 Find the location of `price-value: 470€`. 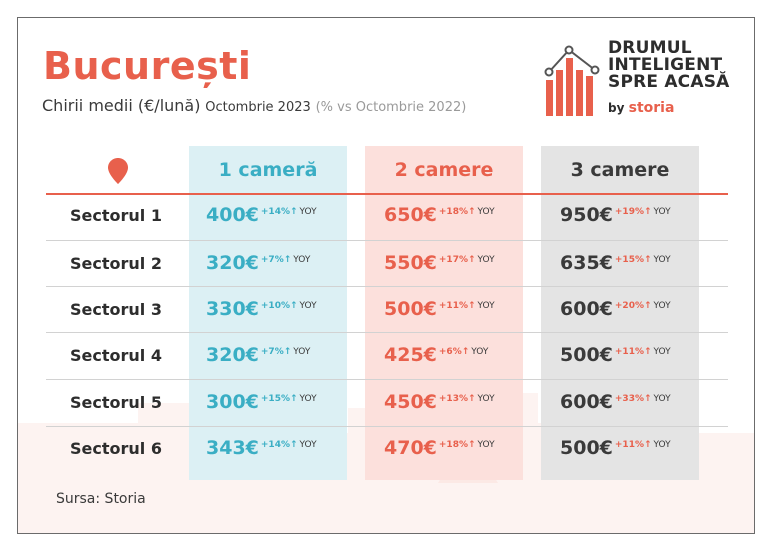

price-value: 470€ is located at coordinates (410, 448).